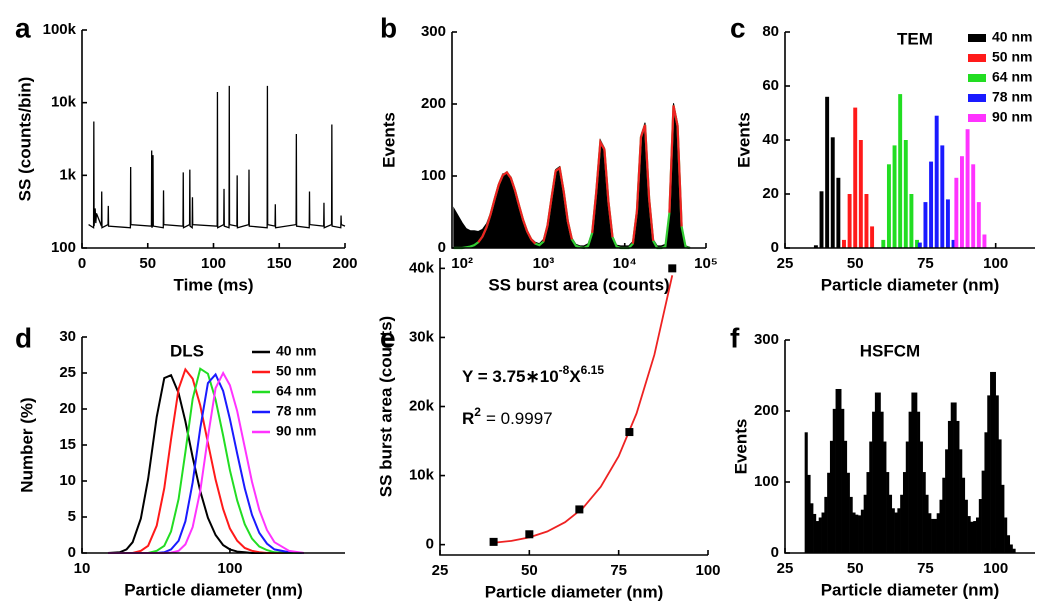  I want to click on y-tick-label: 200, so click(433, 103).